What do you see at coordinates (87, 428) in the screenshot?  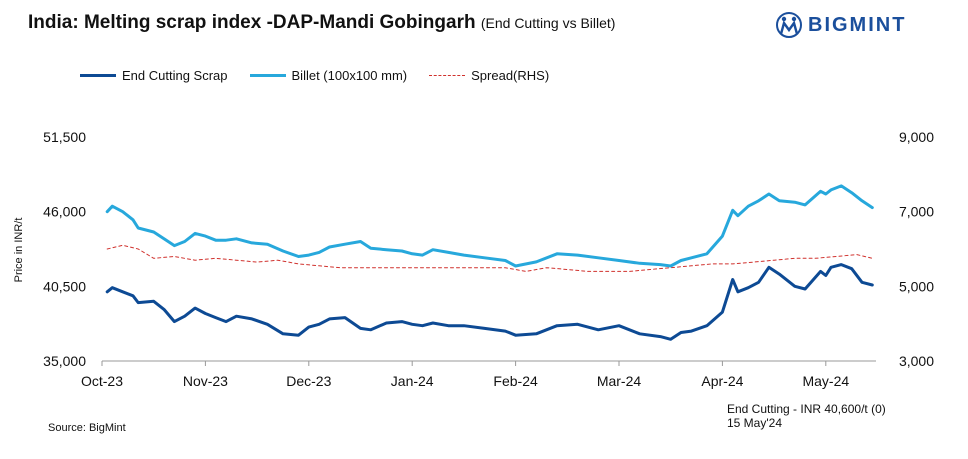 I see `source-note: Source: BigMint` at bounding box center [87, 428].